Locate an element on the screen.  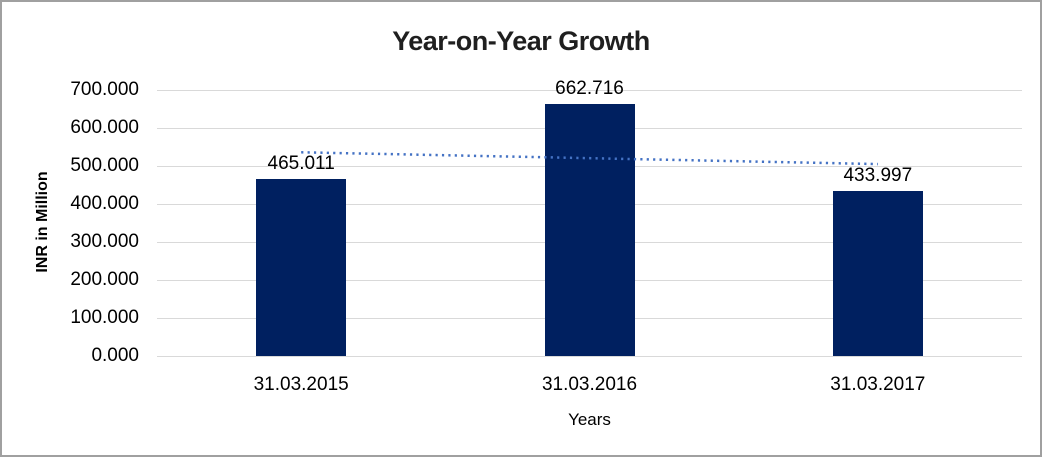
bar-data-label: 662.716 is located at coordinates (589, 89).